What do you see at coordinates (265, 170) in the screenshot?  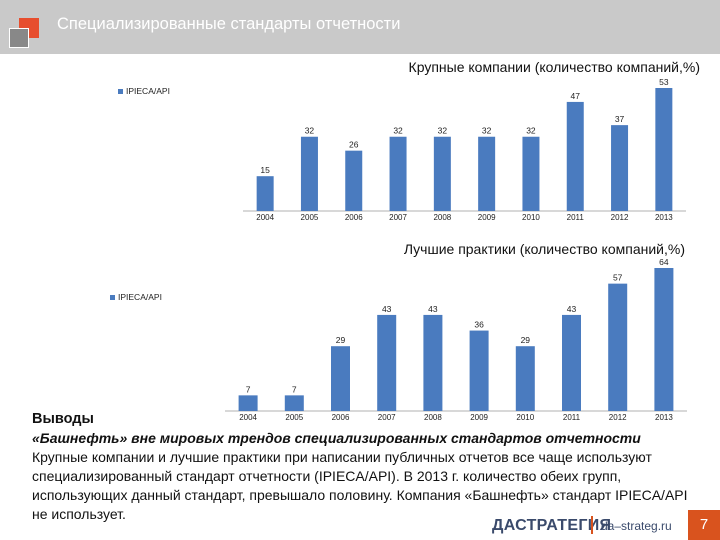 I see `bar-value-label: 15` at bounding box center [265, 170].